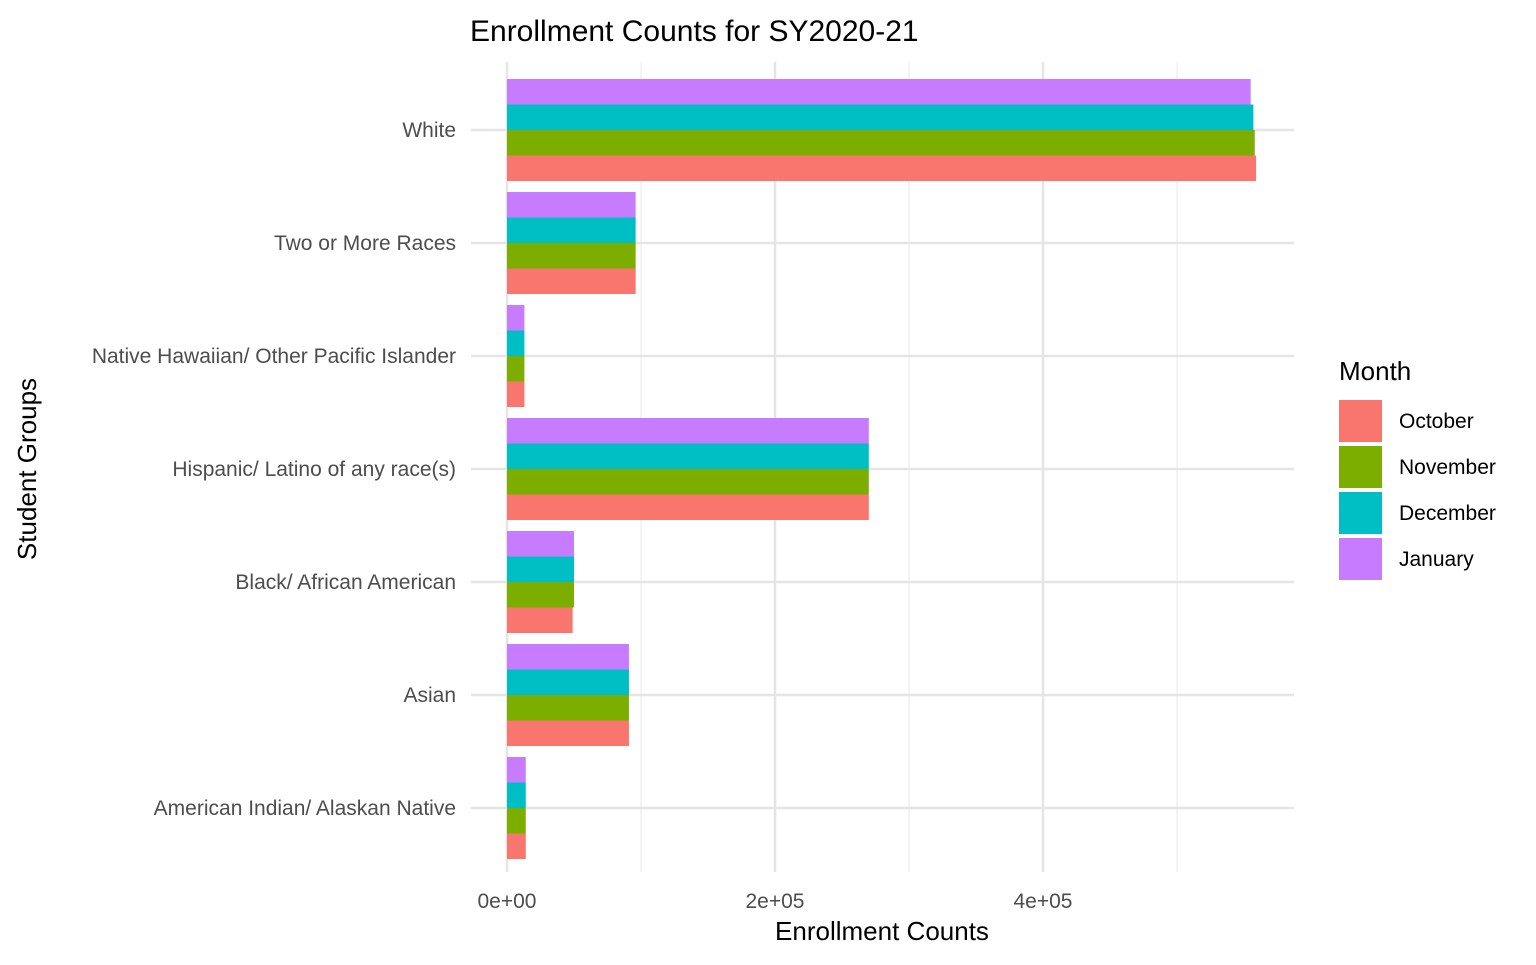 The height and width of the screenshot is (965, 1536). I want to click on x-tick-label: 2e+05, so click(775, 901).